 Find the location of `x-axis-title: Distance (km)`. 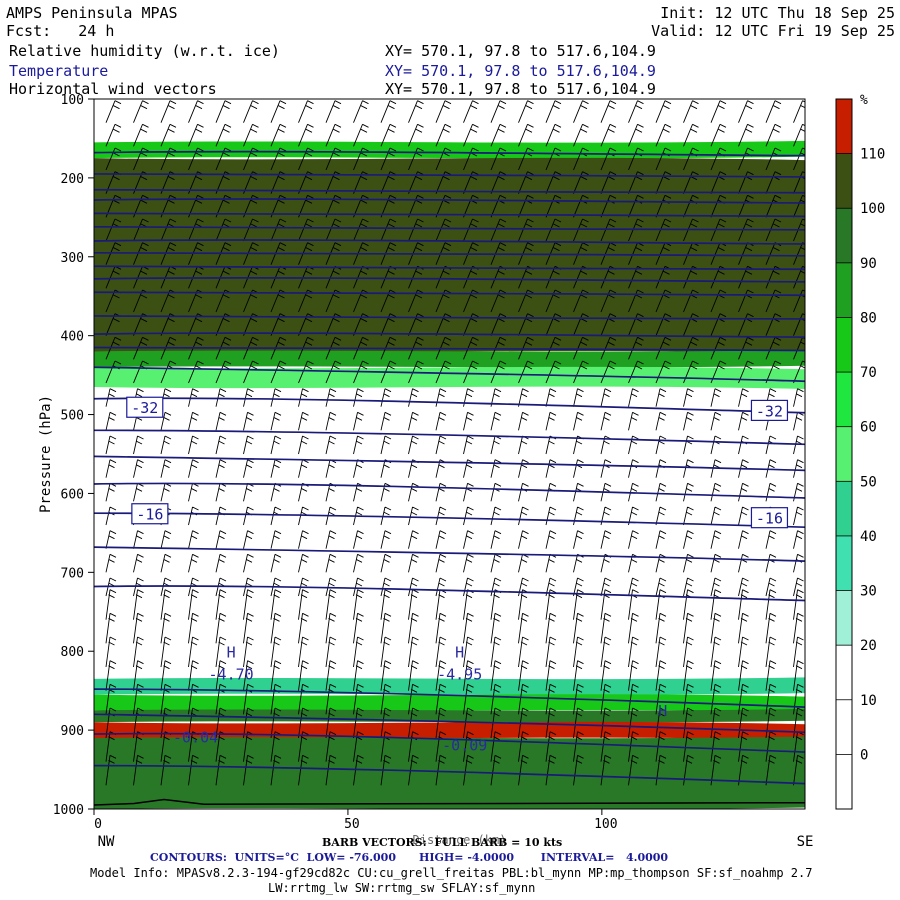

x-axis-title: Distance (km) is located at coordinates (460, 840).